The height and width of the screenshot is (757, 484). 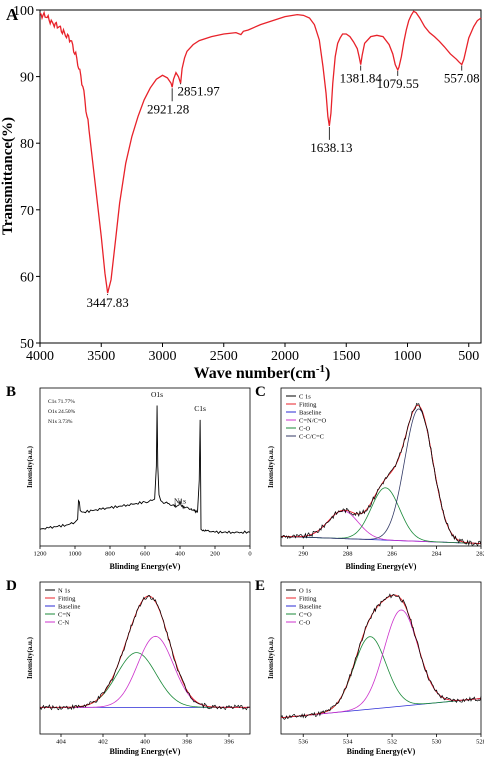 What do you see at coordinates (305, 614) in the screenshot?
I see `legend-entry: C=O` at bounding box center [305, 614].